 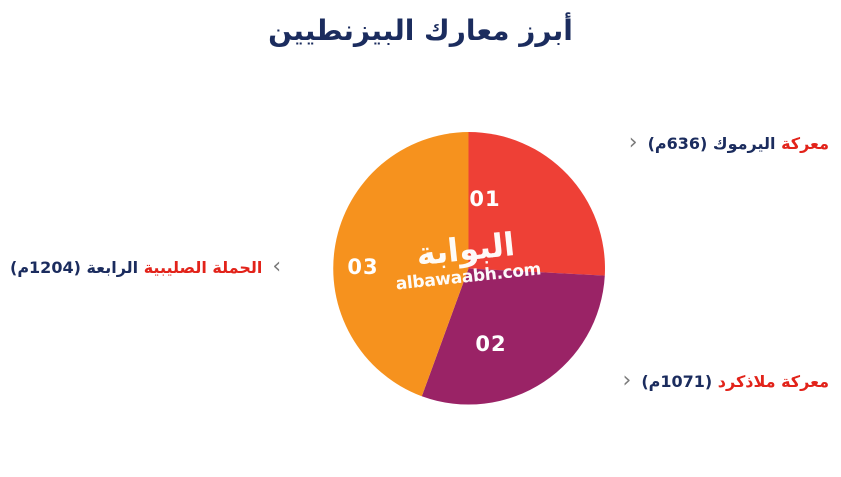 I want to click on pie-slice-number-01: 01, so click(x=485, y=199).